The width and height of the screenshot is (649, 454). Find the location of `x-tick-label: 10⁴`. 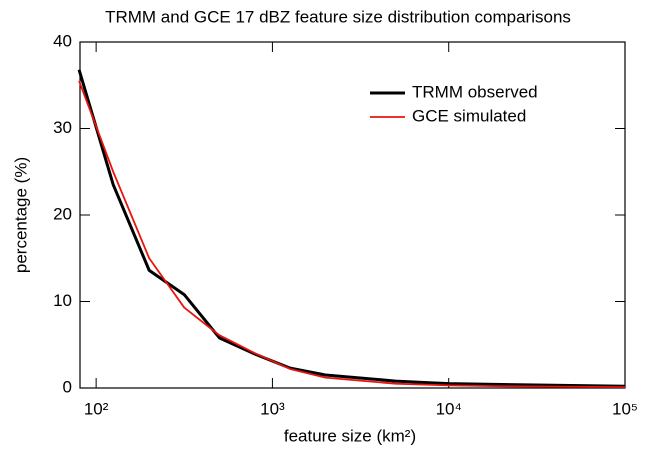

x-tick-label: 10⁴ is located at coordinates (449, 408).